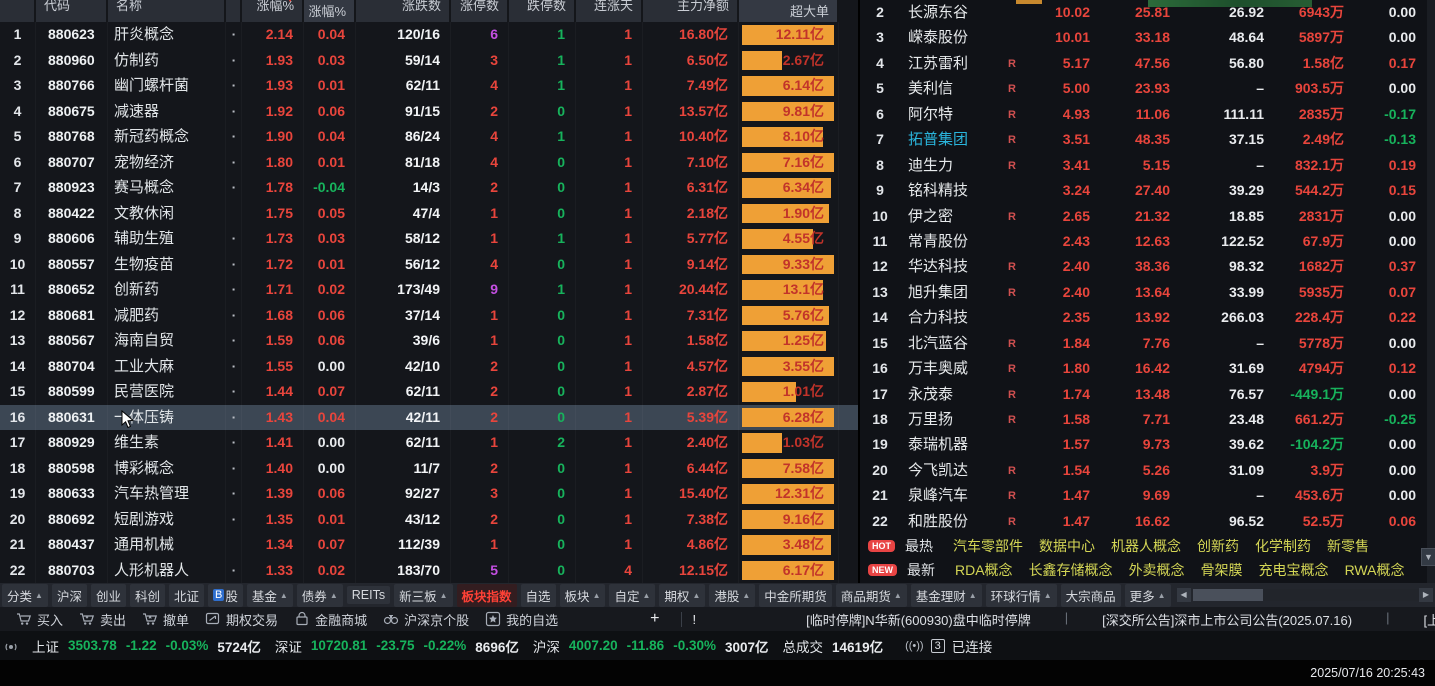 The image size is (1435, 686). I want to click on market-tab: 分类 ▲, so click(25, 595).